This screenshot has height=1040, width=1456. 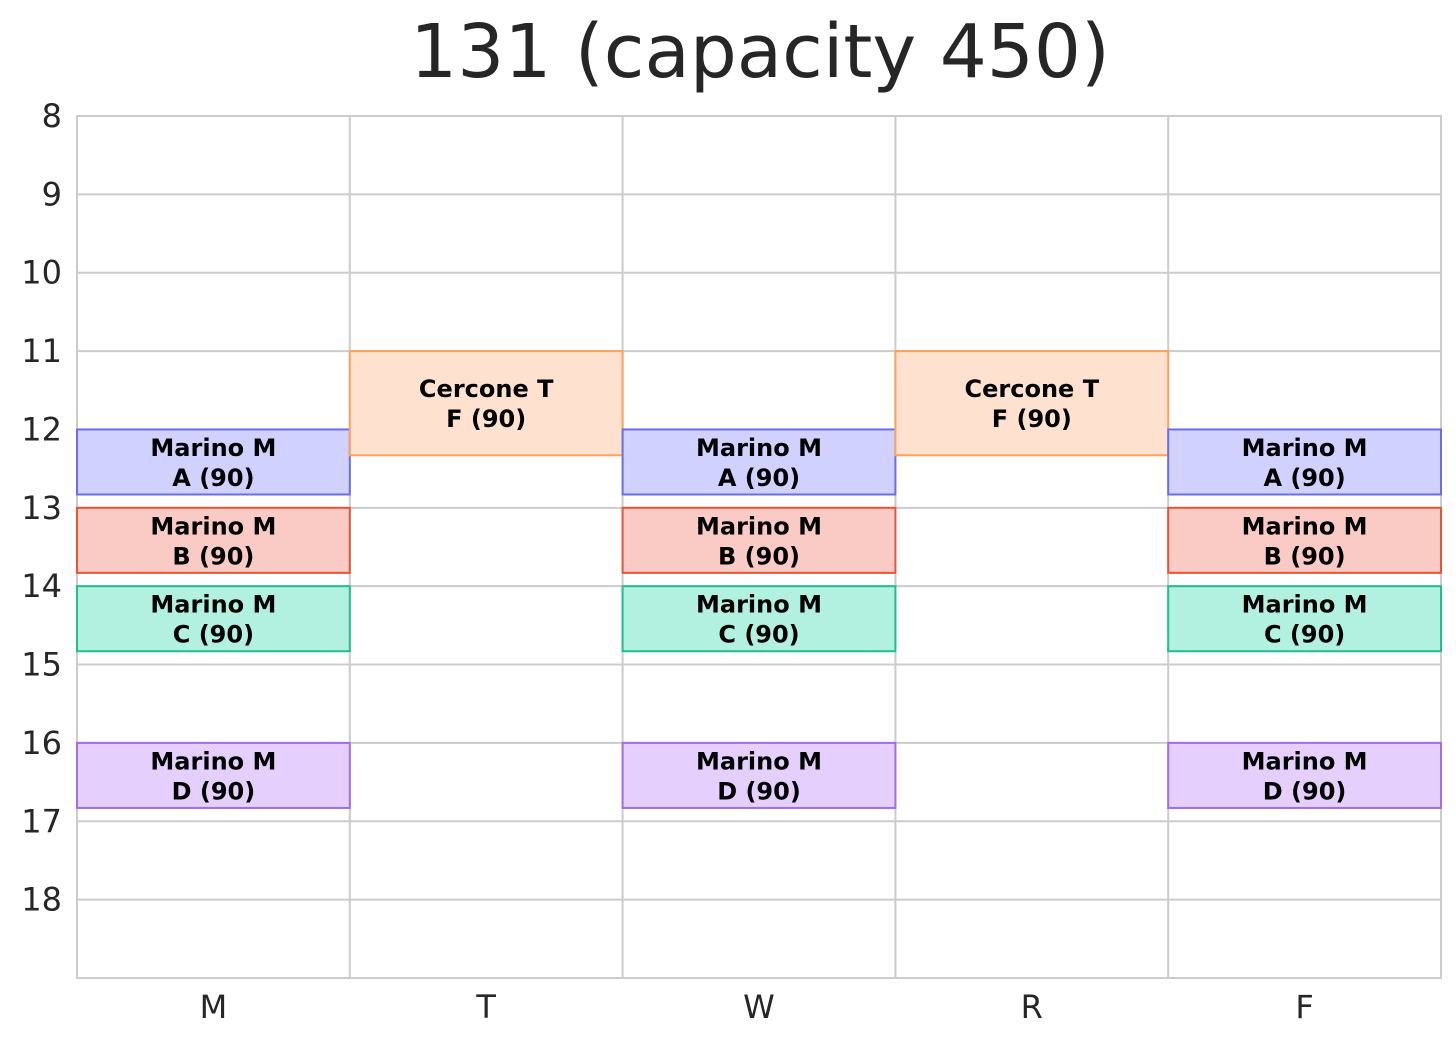 I want to click on y-tick-label-9: 9, so click(x=52, y=194).